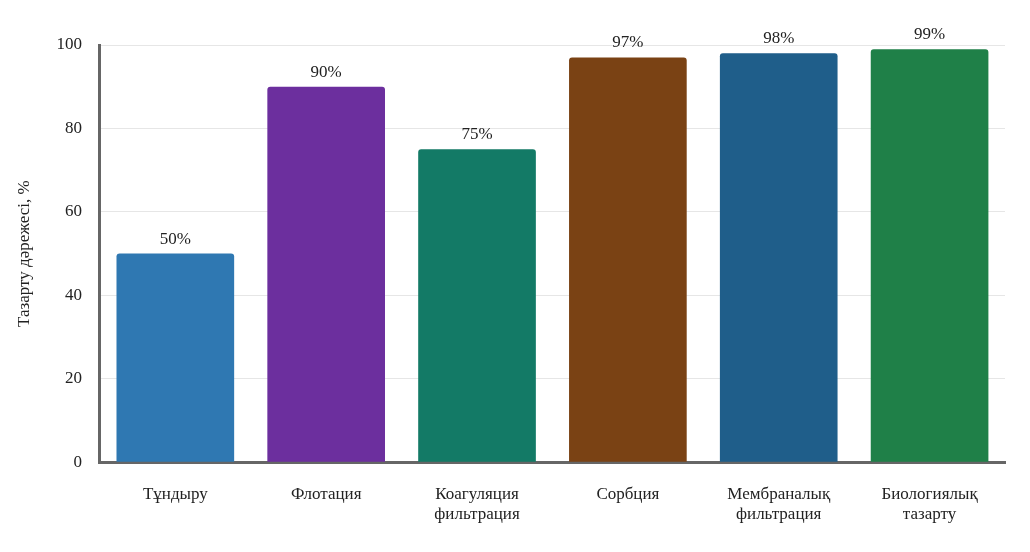  Describe the element at coordinates (23, 253) in the screenshot. I see `y-axis-title: Тазарту дәрежесі, %` at that location.